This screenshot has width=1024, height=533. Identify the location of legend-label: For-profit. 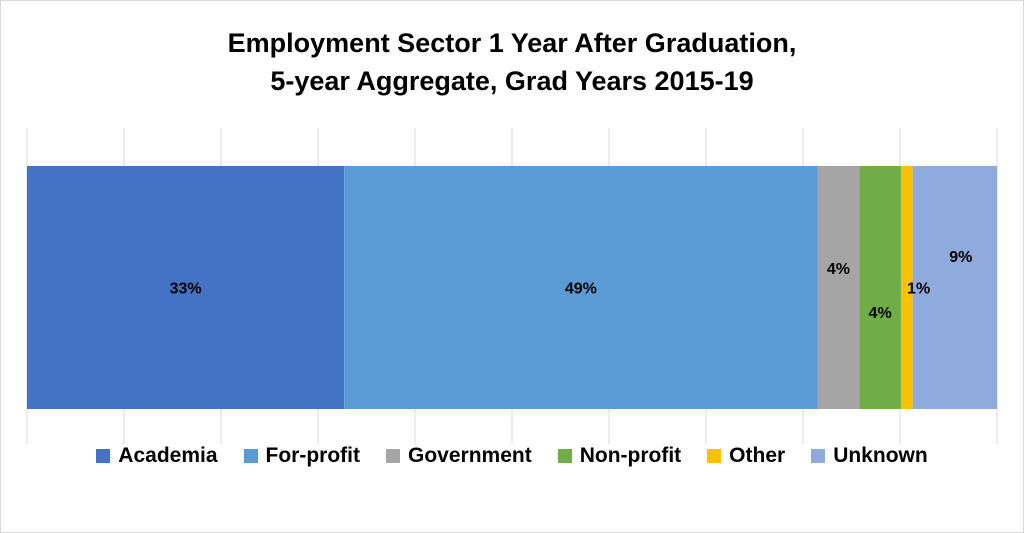
(312, 455).